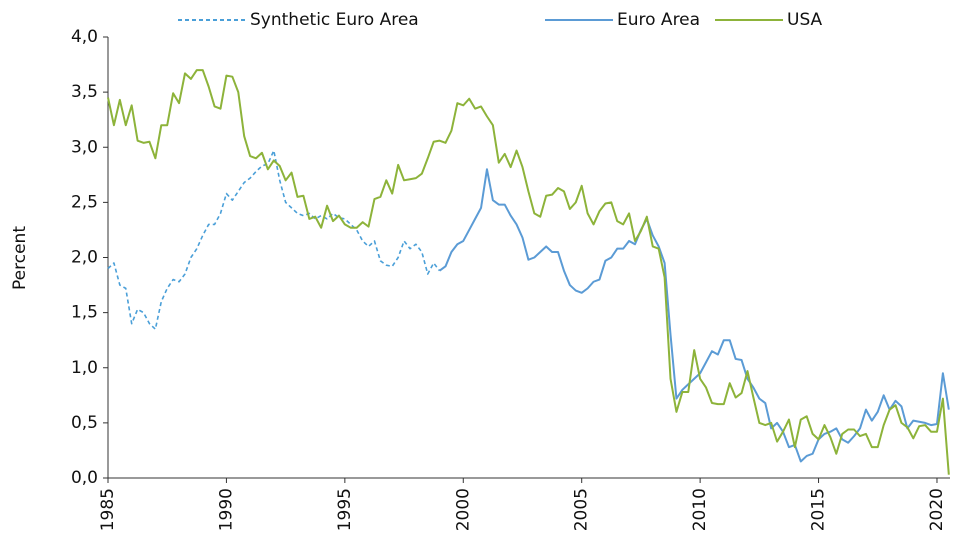 The image size is (954, 540). What do you see at coordinates (582, 509) in the screenshot?
I see `x-tick-label: 2005` at bounding box center [582, 509].